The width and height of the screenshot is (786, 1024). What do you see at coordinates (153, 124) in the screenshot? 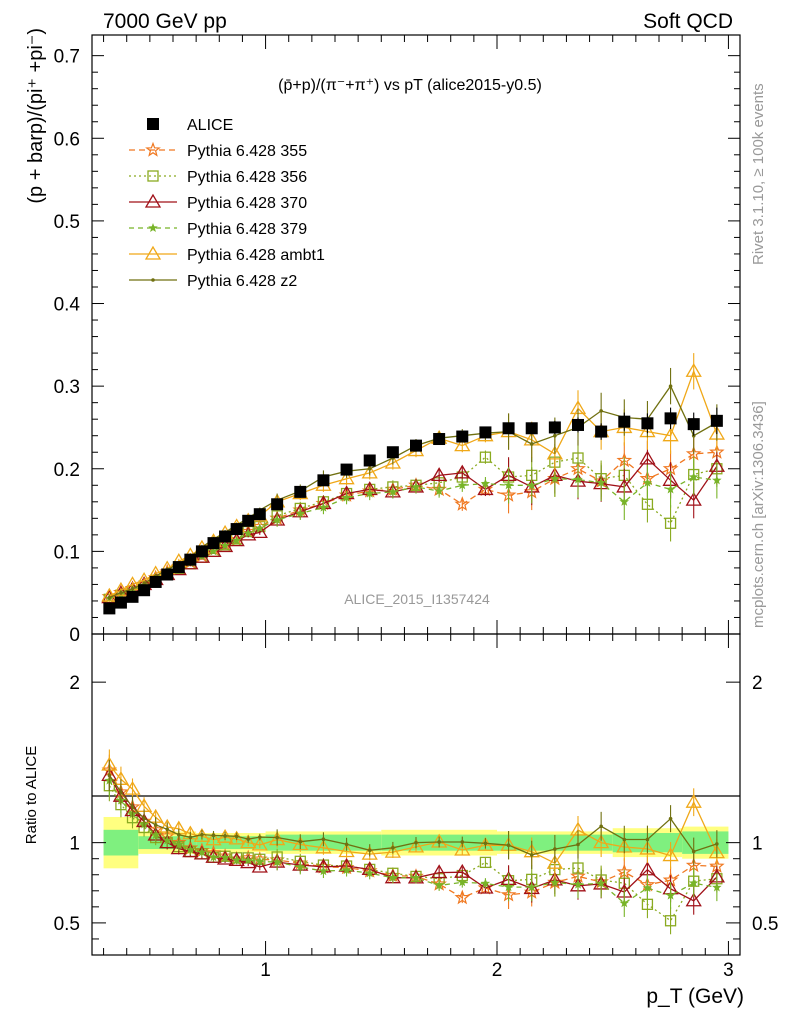
I see `legend-marker-alice` at bounding box center [153, 124].